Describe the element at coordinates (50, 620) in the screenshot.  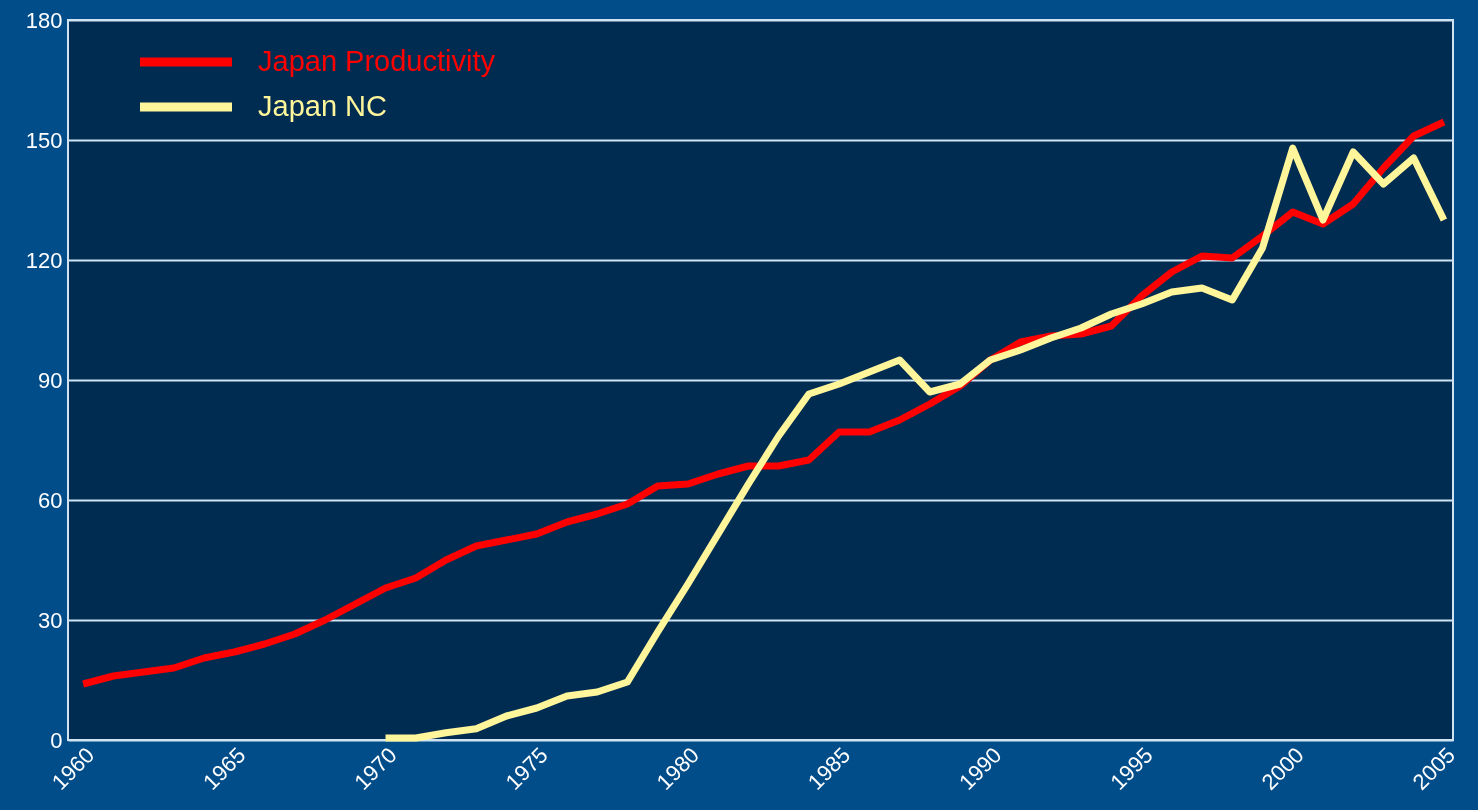
I see `y-tick-label: 30` at that location.